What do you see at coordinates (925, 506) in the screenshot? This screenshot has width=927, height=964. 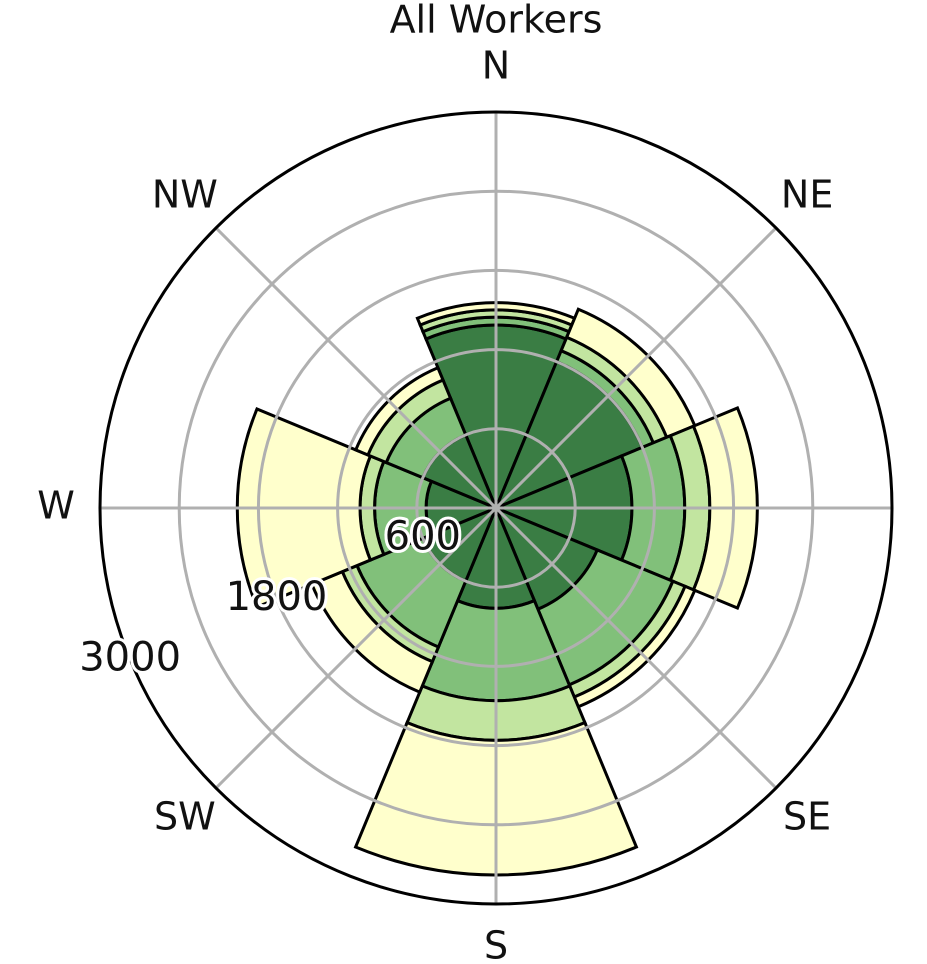 I see `direction-label: E` at bounding box center [925, 506].